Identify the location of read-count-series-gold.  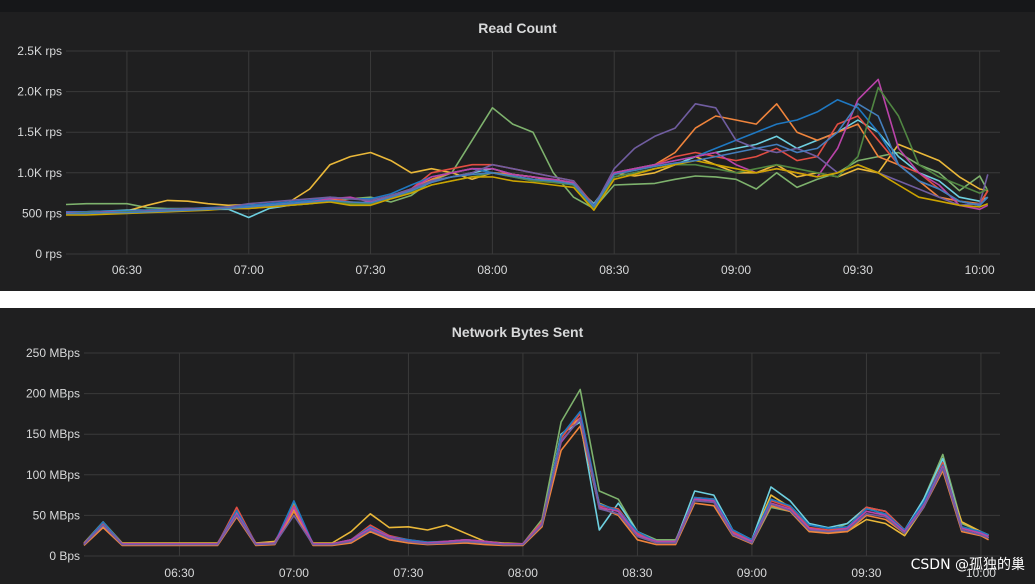
(527, 187).